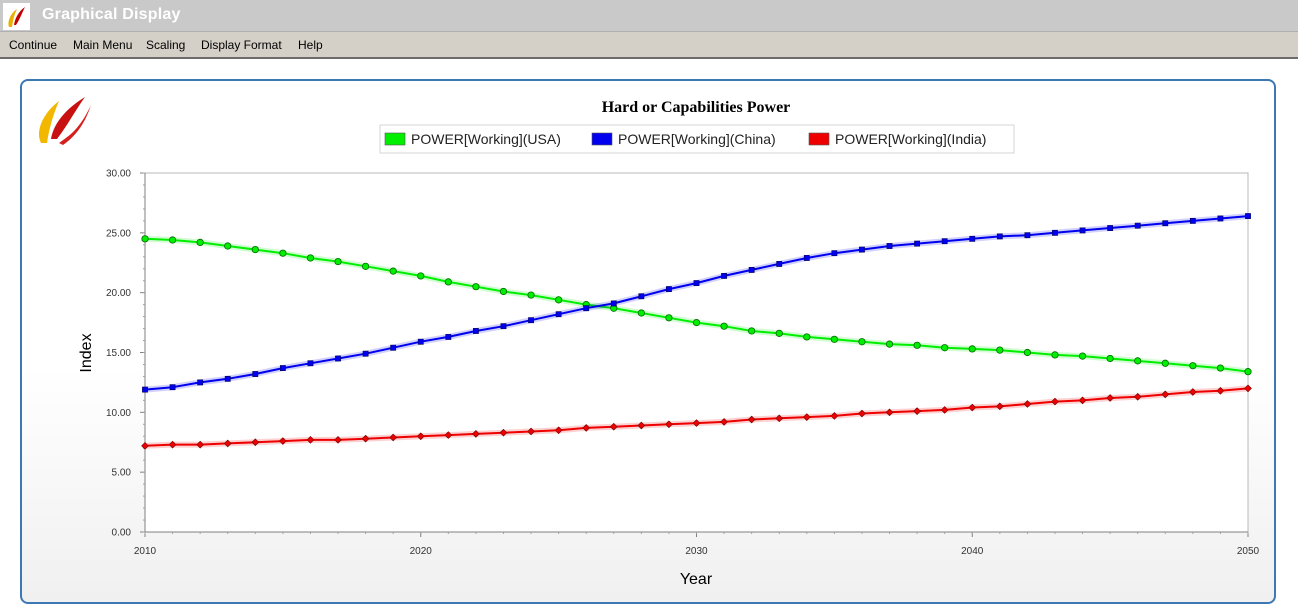 The width and height of the screenshot is (1298, 616). Describe the element at coordinates (103, 45) in the screenshot. I see `menu-main-menu: Main Menu` at that location.